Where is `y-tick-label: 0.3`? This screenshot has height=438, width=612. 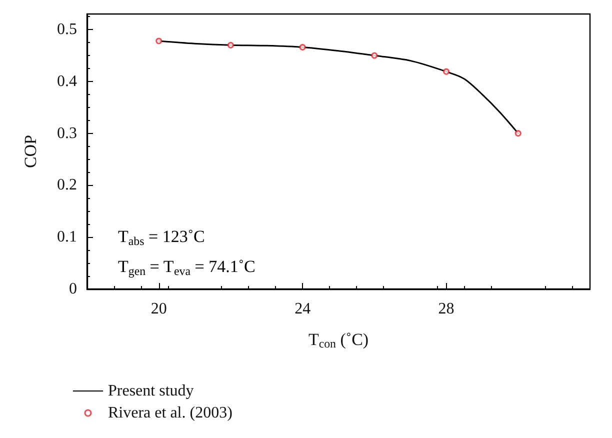
y-tick-label: 0.3 is located at coordinates (67, 133).